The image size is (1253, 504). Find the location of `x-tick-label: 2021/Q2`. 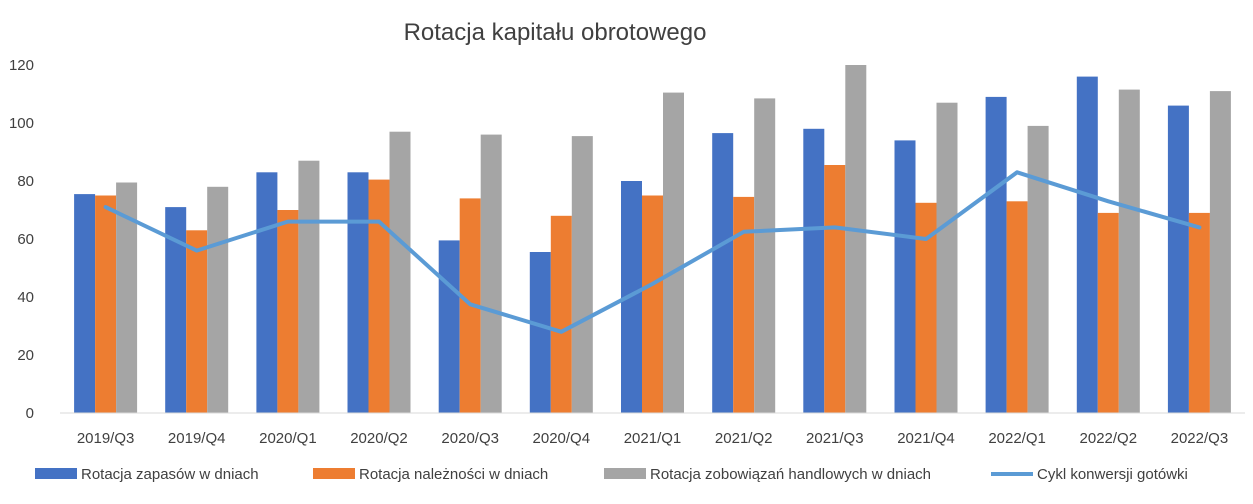

x-tick-label: 2021/Q2 is located at coordinates (744, 438).